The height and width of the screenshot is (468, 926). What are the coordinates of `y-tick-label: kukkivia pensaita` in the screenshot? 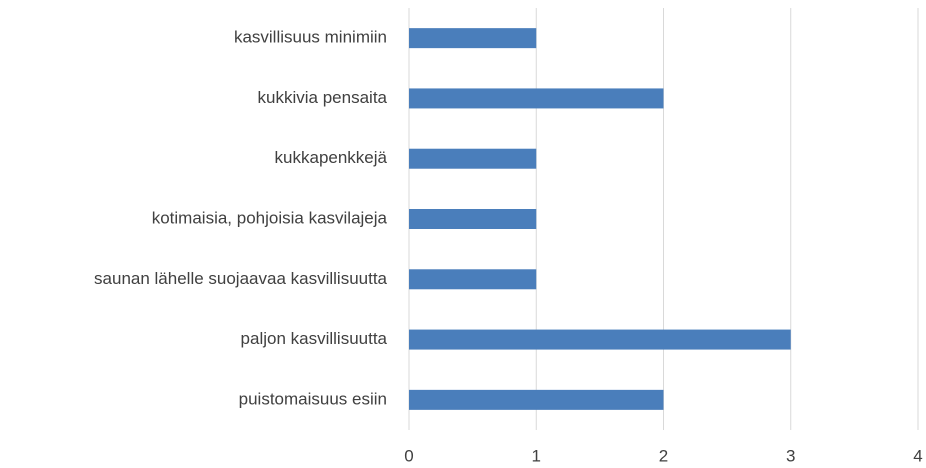 It's located at (323, 97).